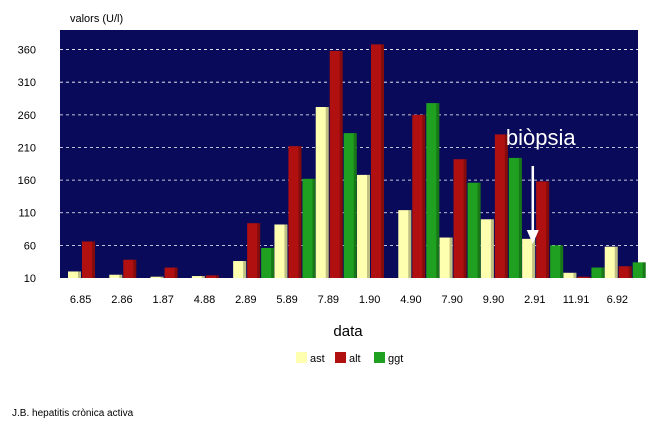  I want to click on legend: ast alt ggt, so click(349, 358).